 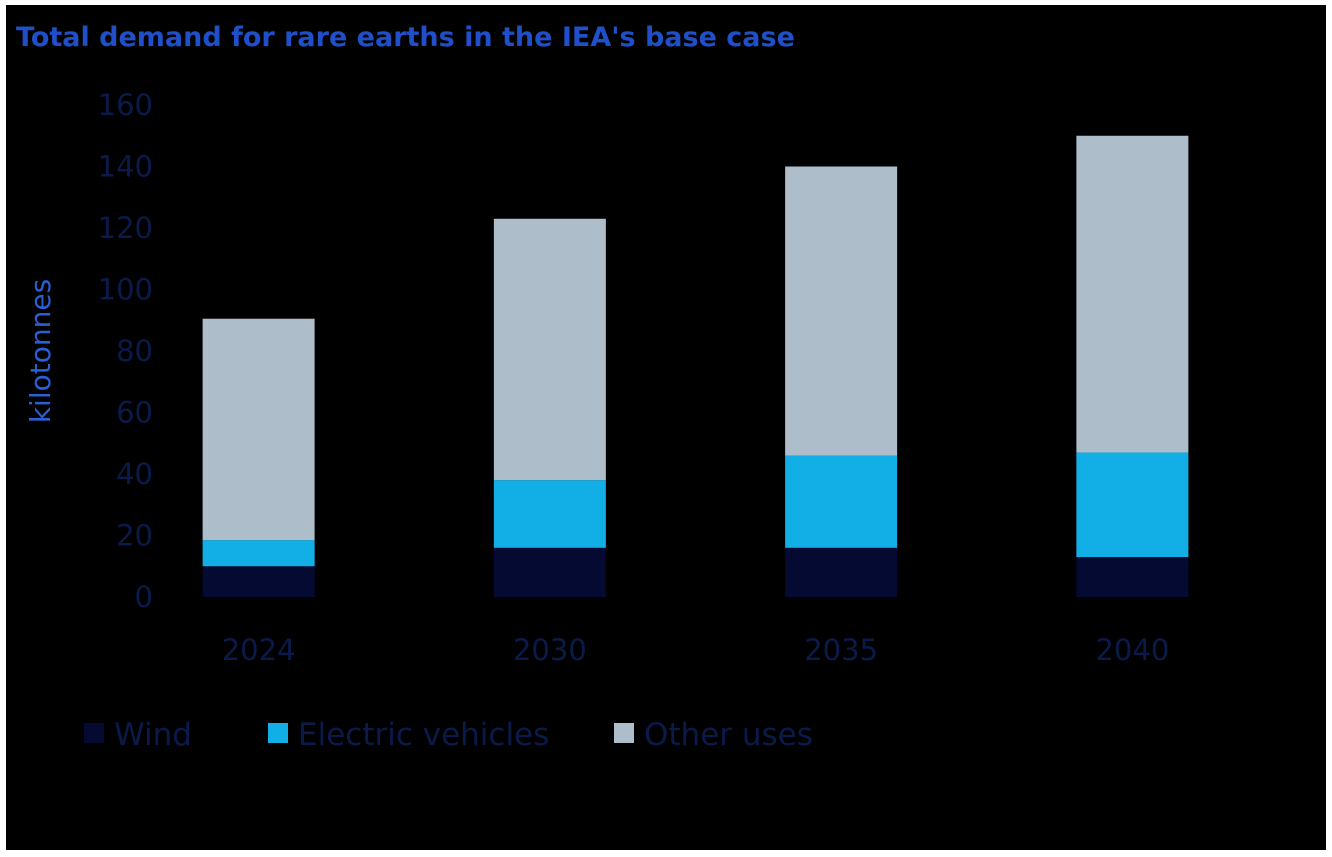 What do you see at coordinates (1132, 504) in the screenshot?
I see `bar-segment-electric-vehicles-2040` at bounding box center [1132, 504].